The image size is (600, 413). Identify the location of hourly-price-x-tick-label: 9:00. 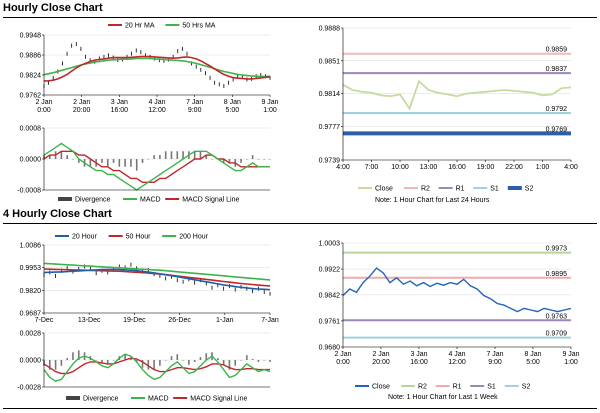
(195, 110).